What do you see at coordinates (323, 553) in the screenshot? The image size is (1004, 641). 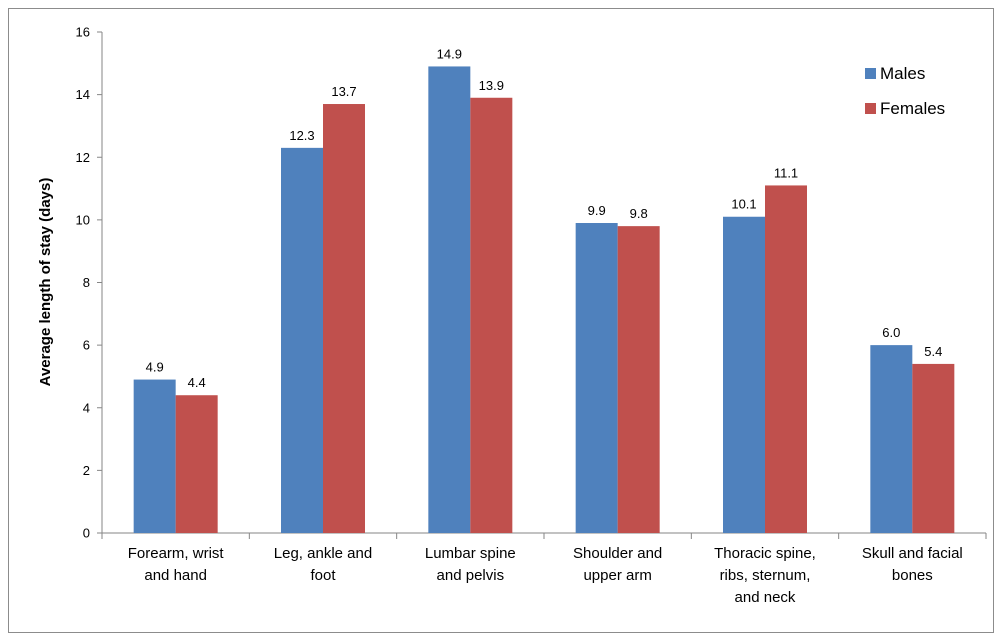 I see `x-category-label-line: Leg, ankle and` at bounding box center [323, 553].